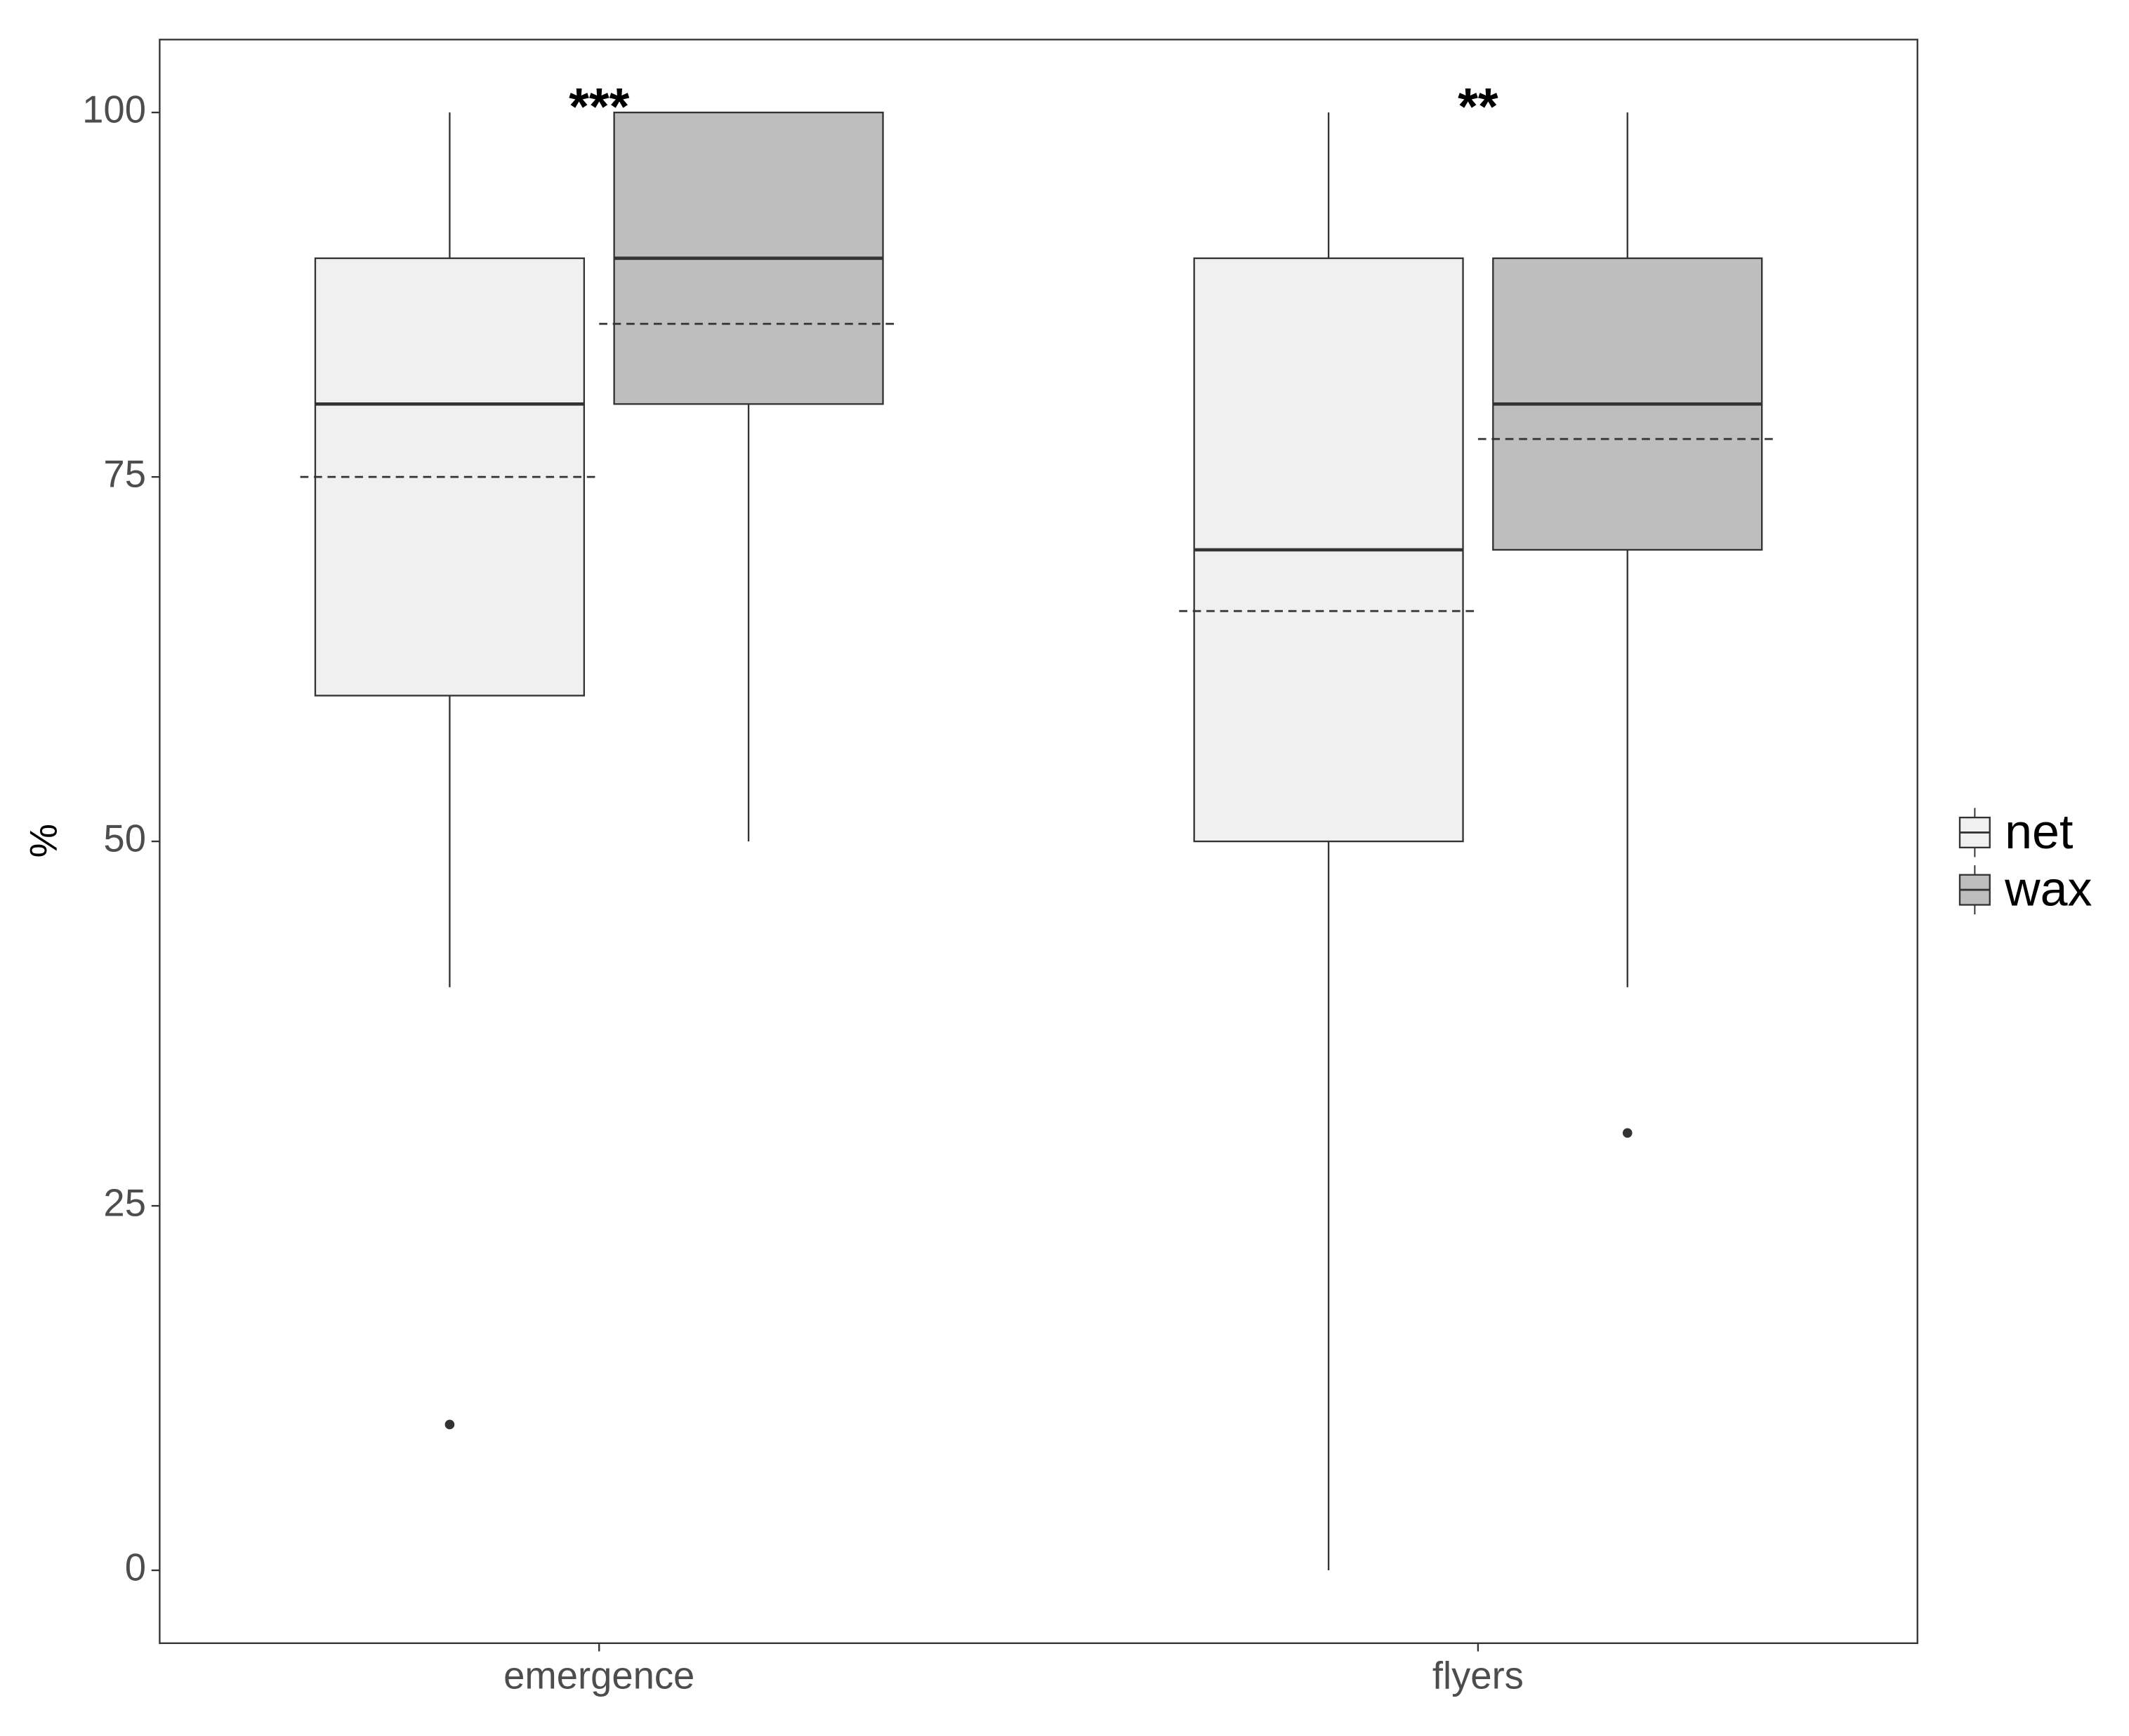 This screenshot has height=1736, width=2129. I want to click on legend-label: net, so click(2039, 831).